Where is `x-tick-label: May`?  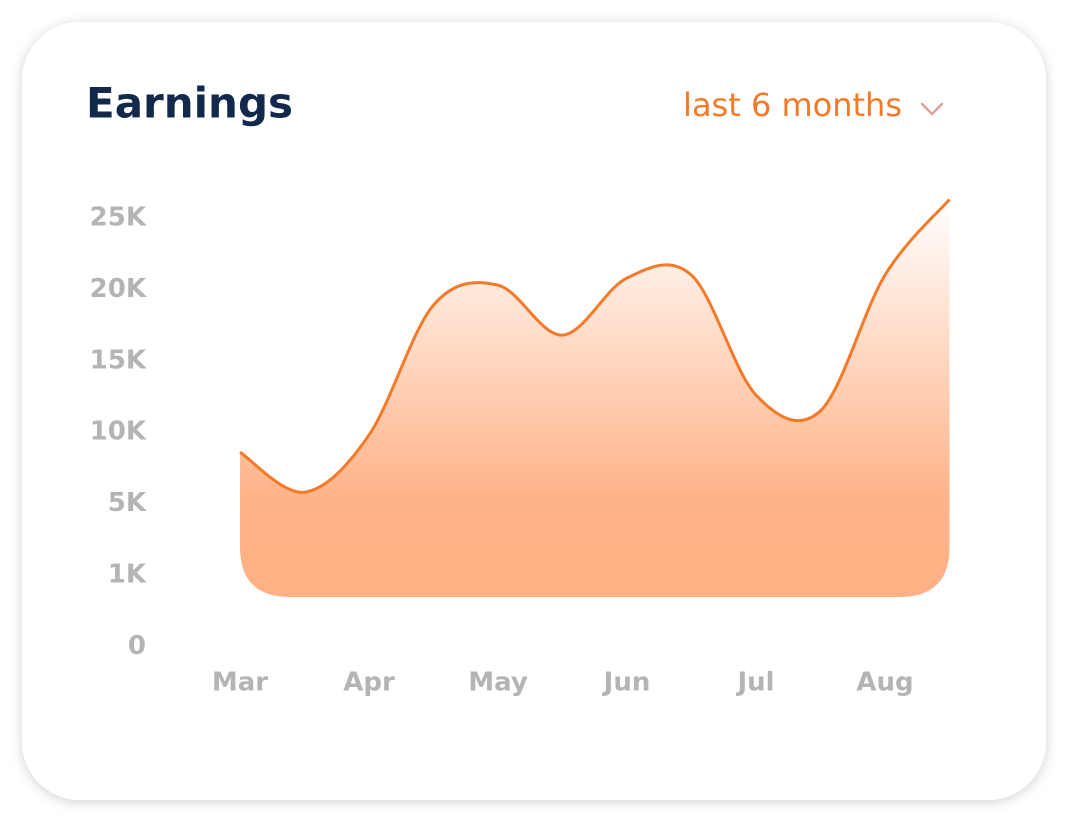 x-tick-label: May is located at coordinates (498, 683).